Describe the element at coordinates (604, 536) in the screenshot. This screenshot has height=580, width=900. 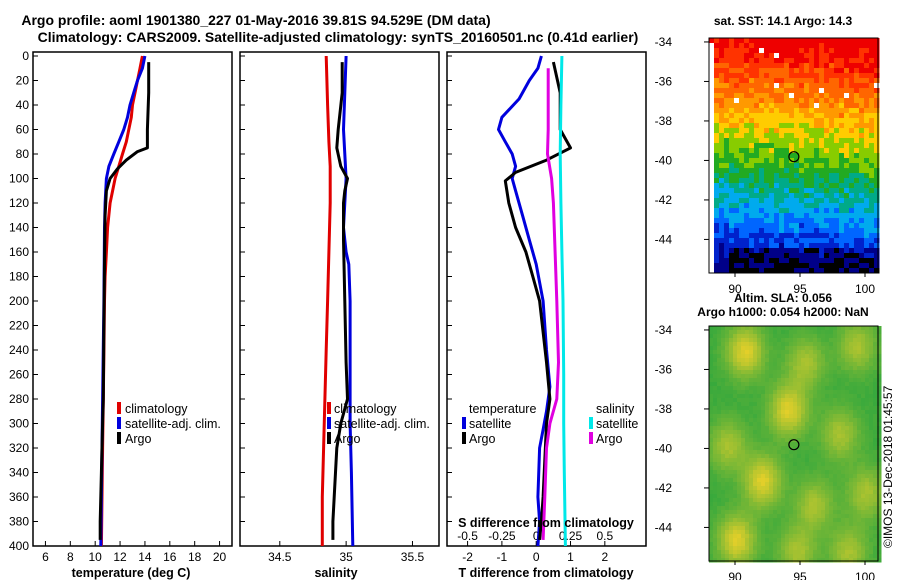
I see `top-x-tick-label: 0.5` at that location.